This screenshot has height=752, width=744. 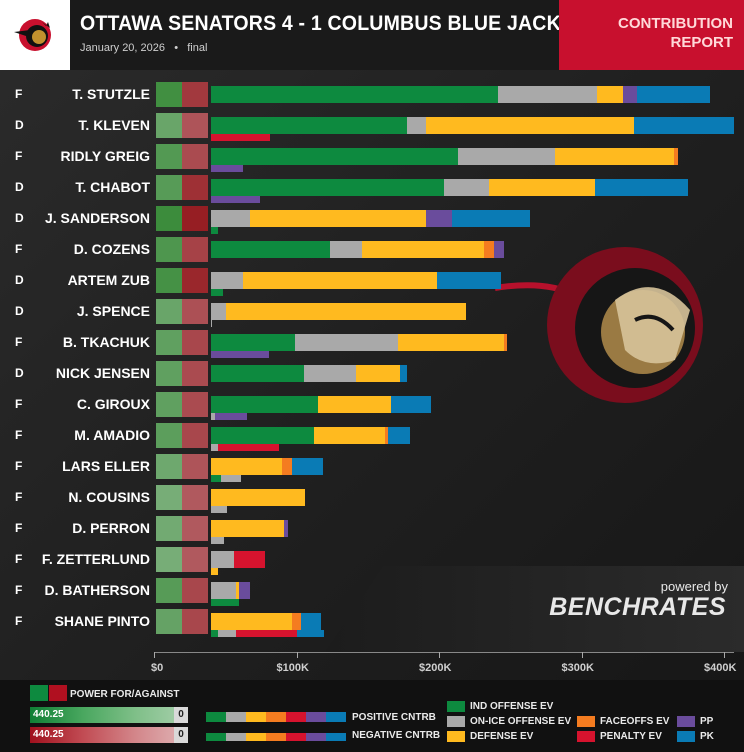 What do you see at coordinates (106, 466) in the screenshot?
I see `player-name: LARS ELLER` at bounding box center [106, 466].